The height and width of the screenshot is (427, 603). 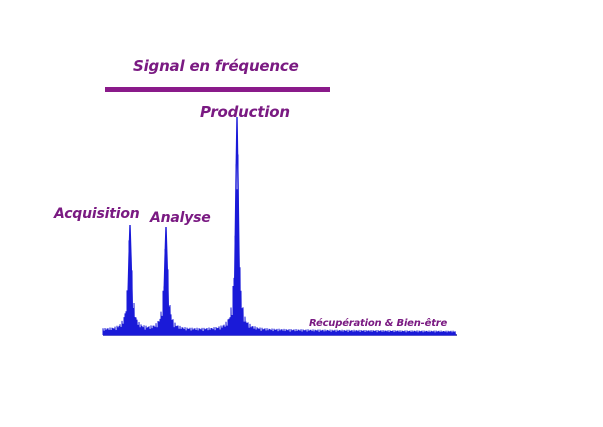 What do you see at coordinates (180, 218) in the screenshot?
I see `label-analyse: Analyse` at bounding box center [180, 218].